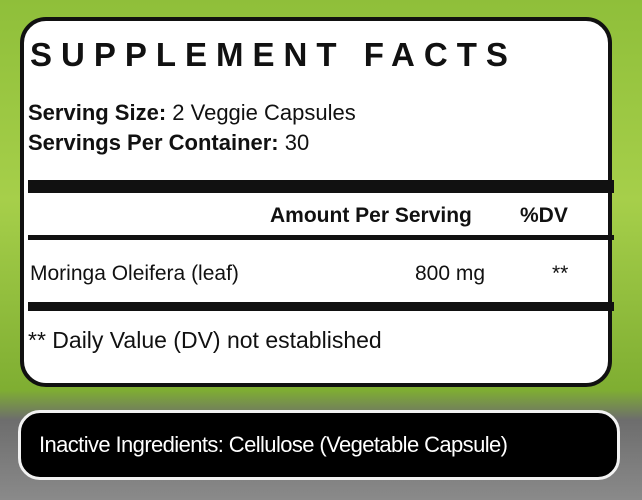 The height and width of the screenshot is (500, 642). Describe the element at coordinates (321, 186) in the screenshot. I see `thick-divider` at that location.